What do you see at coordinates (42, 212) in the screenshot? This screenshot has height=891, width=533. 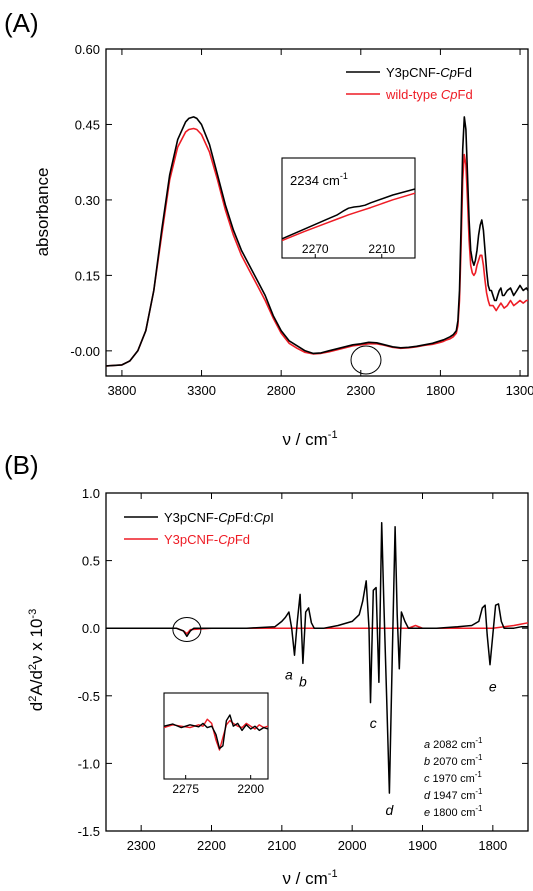 I see `panel-a-y-label: absorbance` at bounding box center [42, 212].